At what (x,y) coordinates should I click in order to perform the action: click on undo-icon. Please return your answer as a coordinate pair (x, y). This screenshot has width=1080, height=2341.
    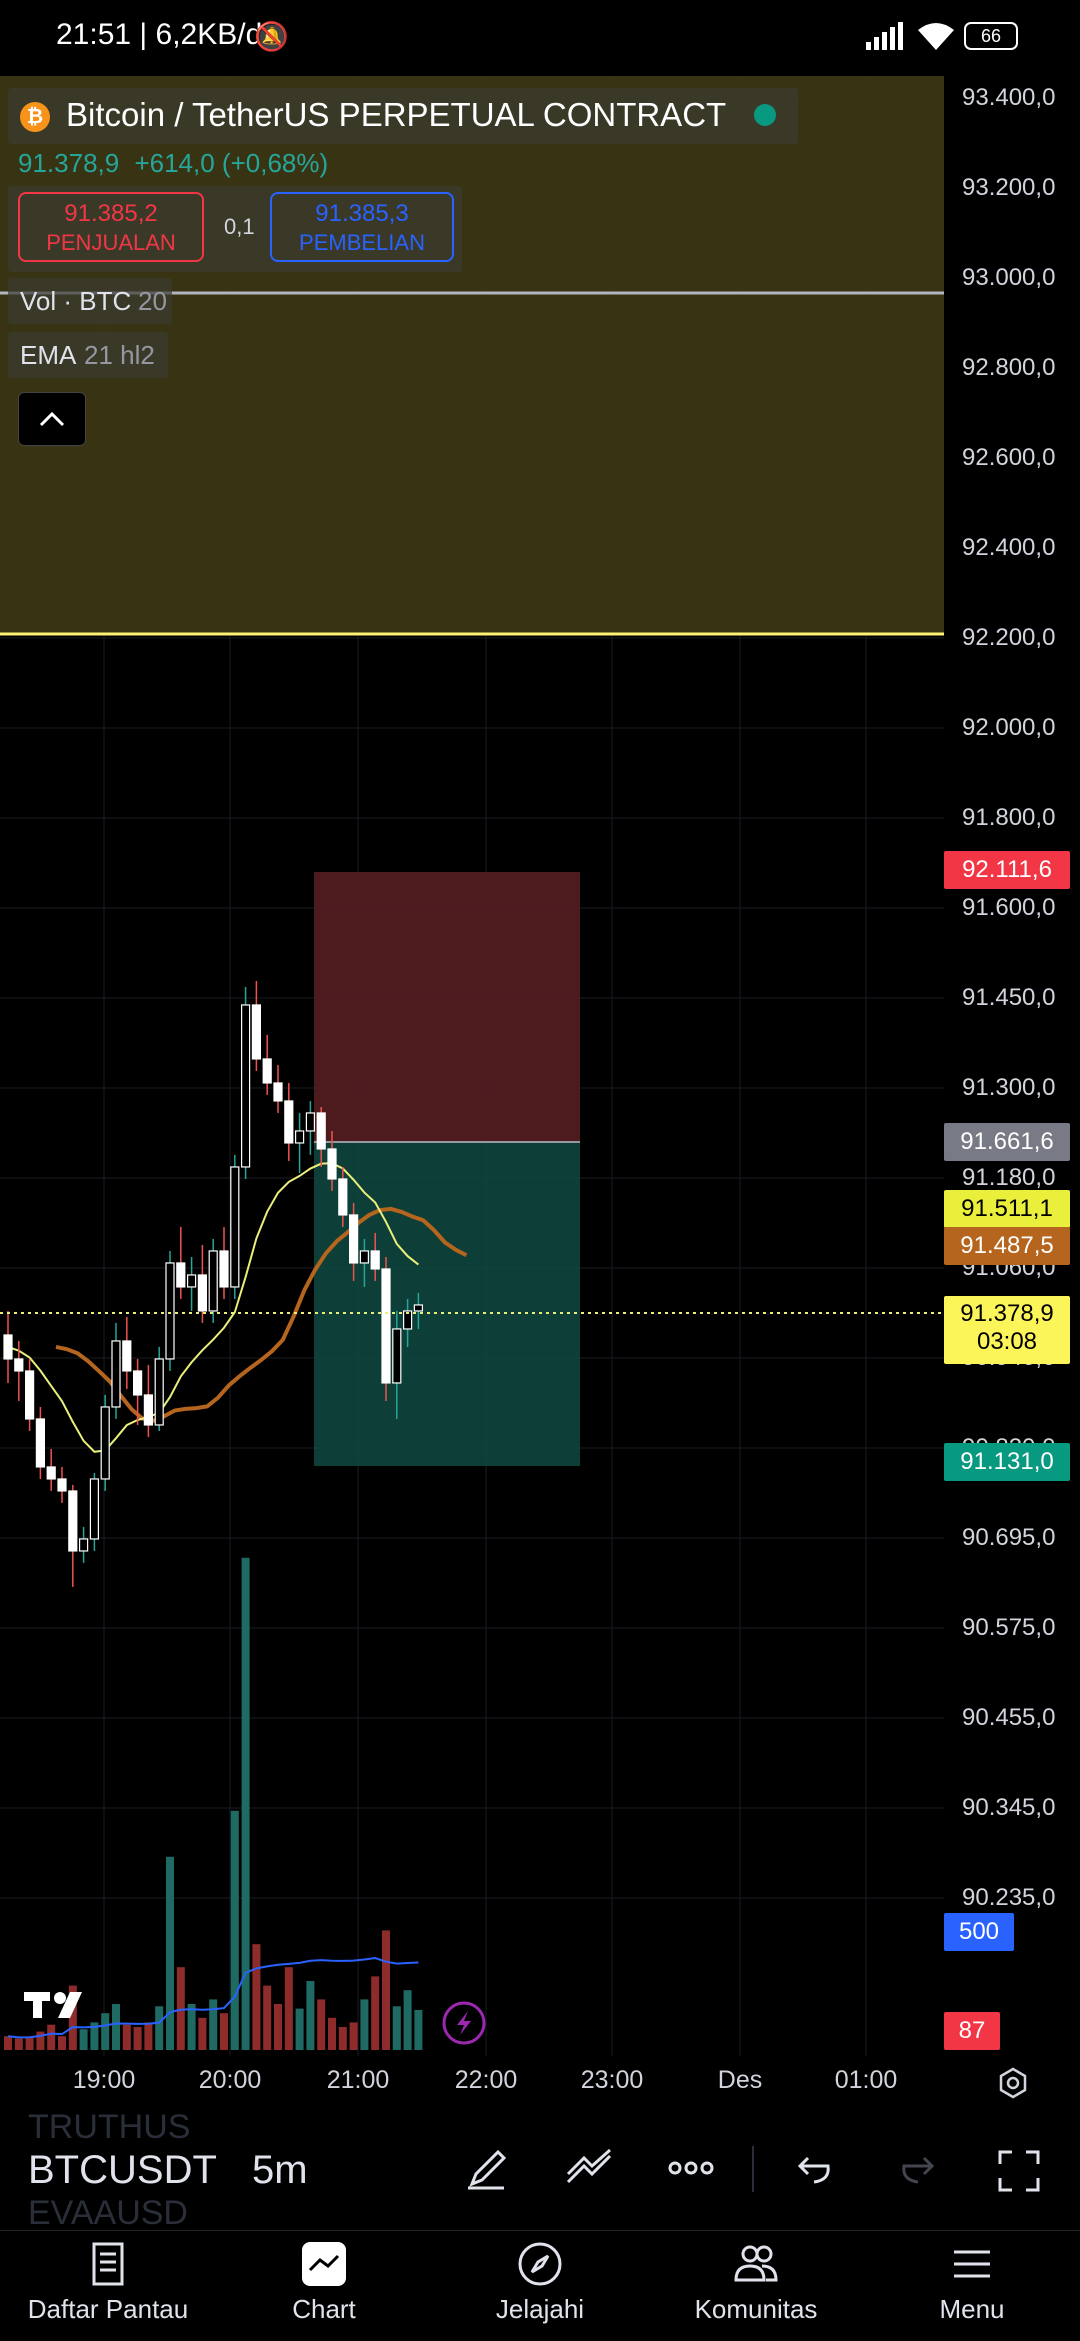
    Looking at the image, I should click on (814, 2172).